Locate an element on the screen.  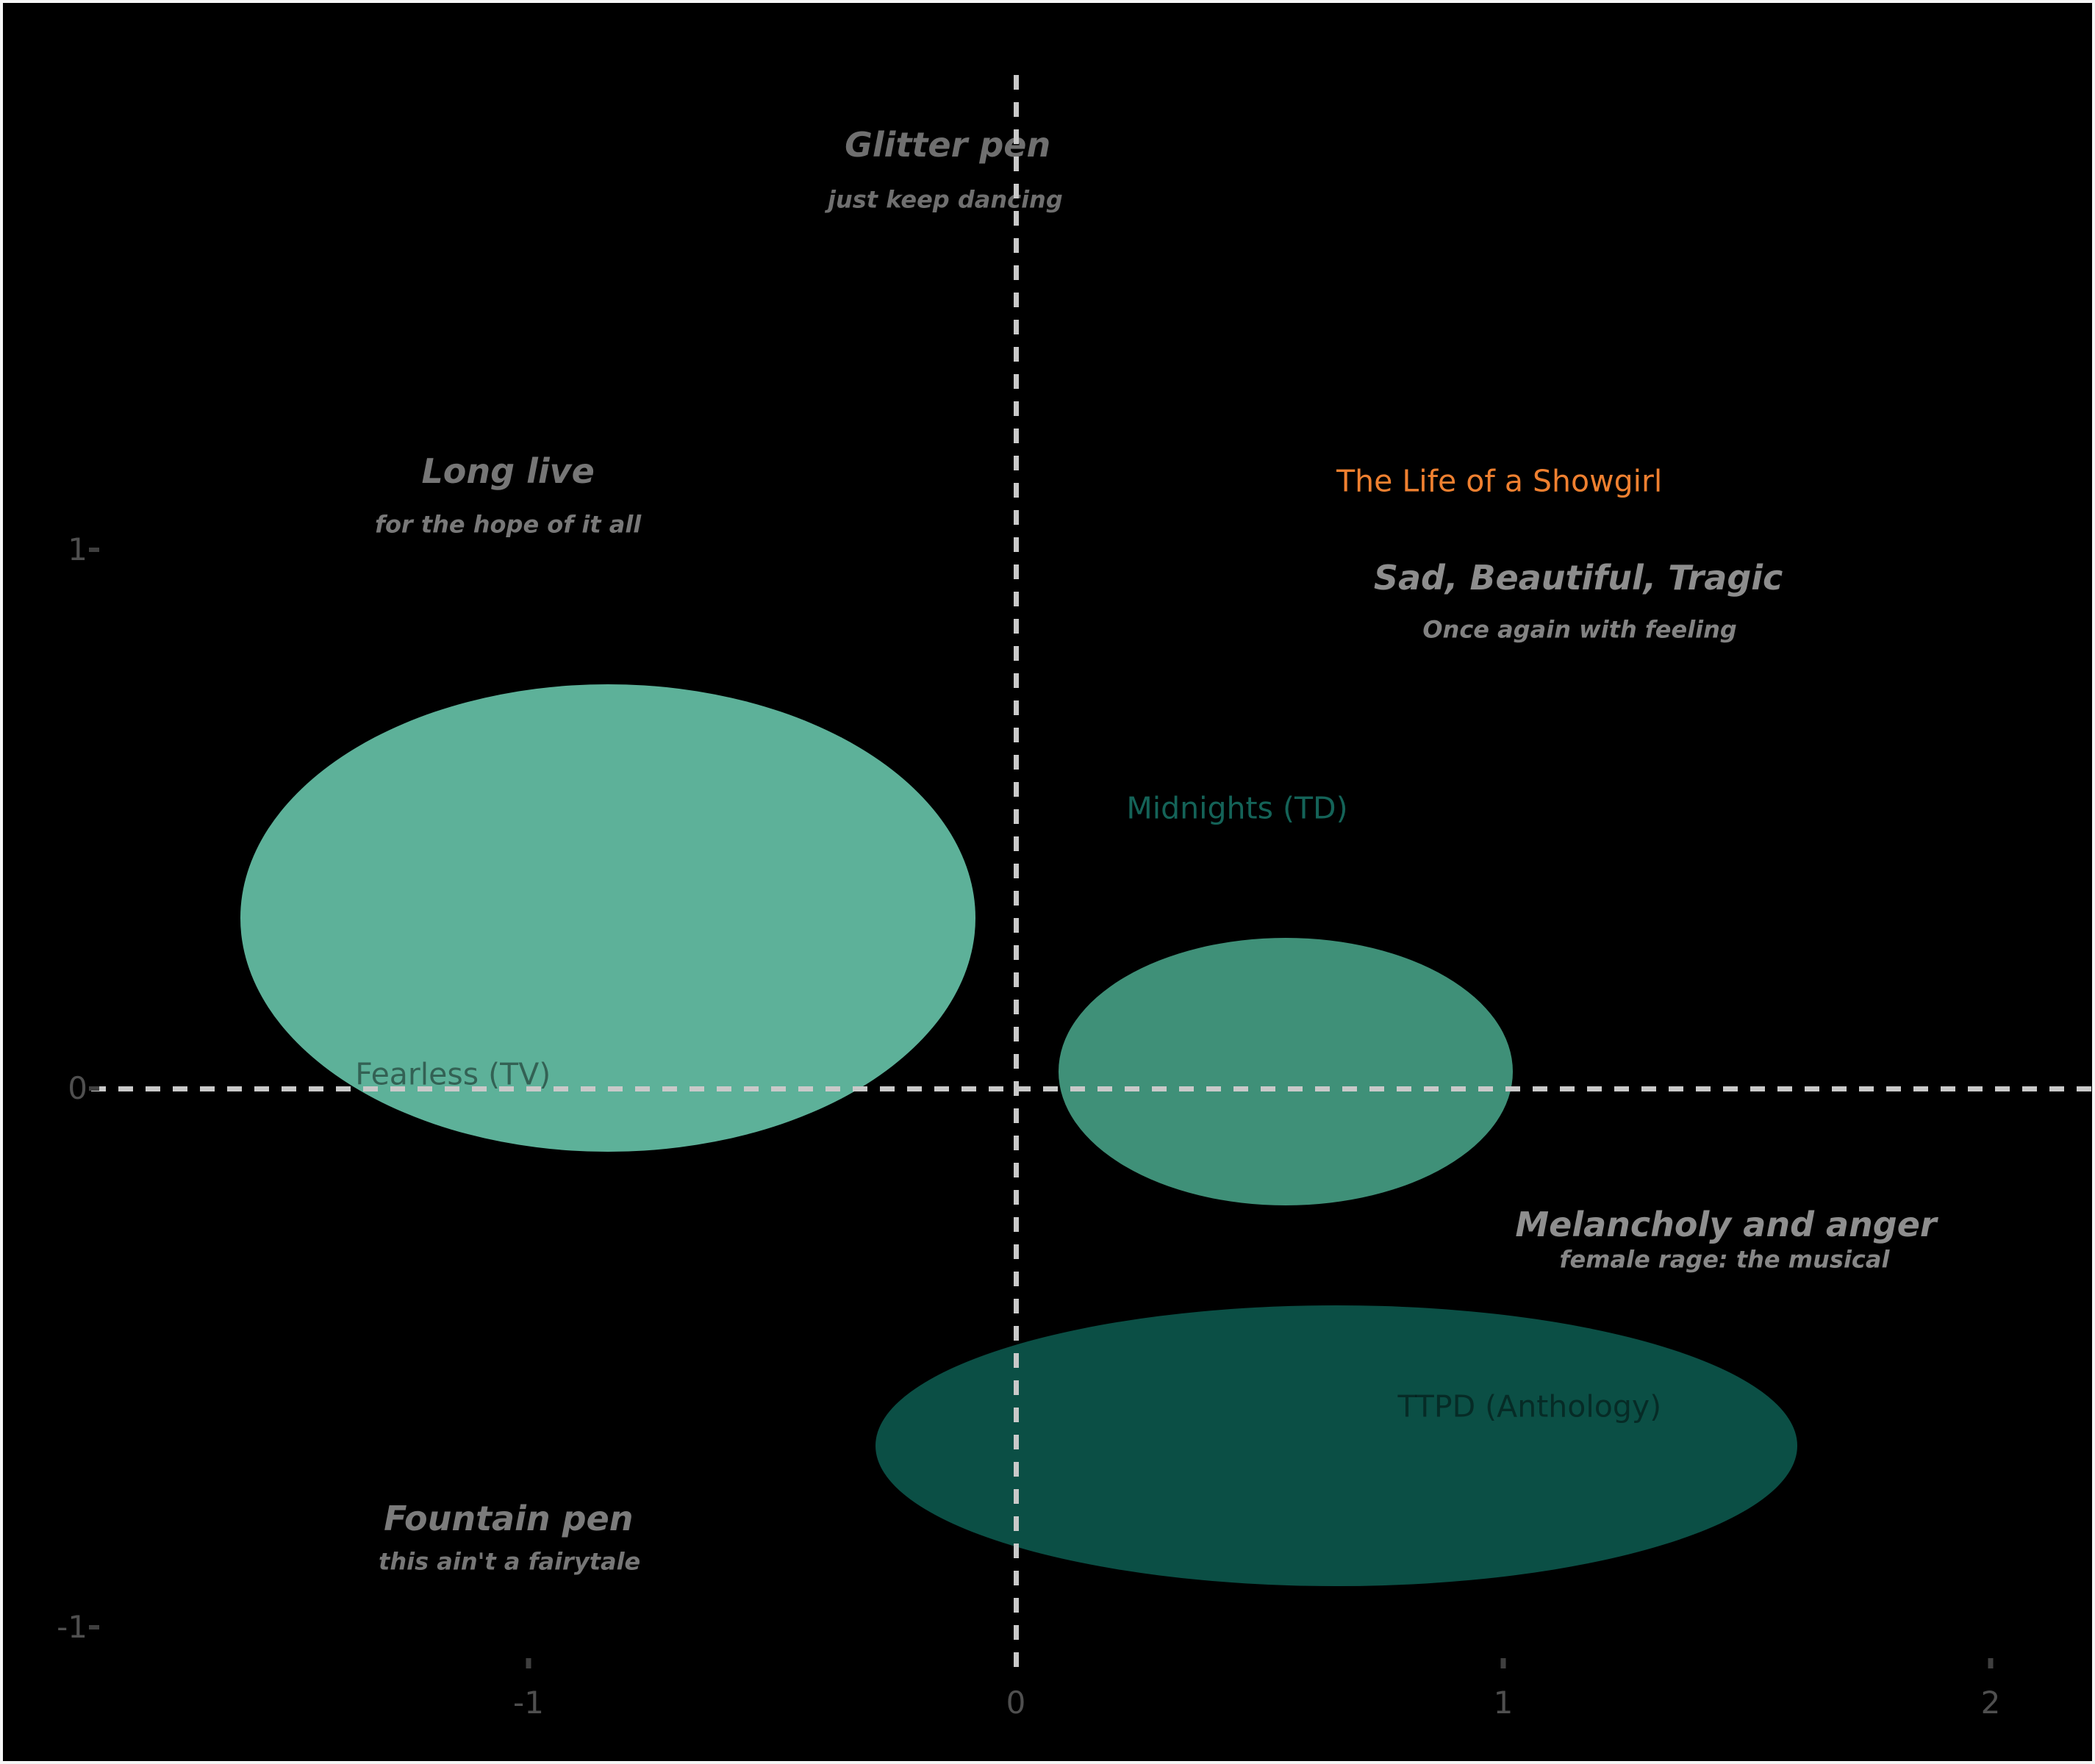
quadrant-subtitle: just keep dancing is located at coordinates (945, 198).